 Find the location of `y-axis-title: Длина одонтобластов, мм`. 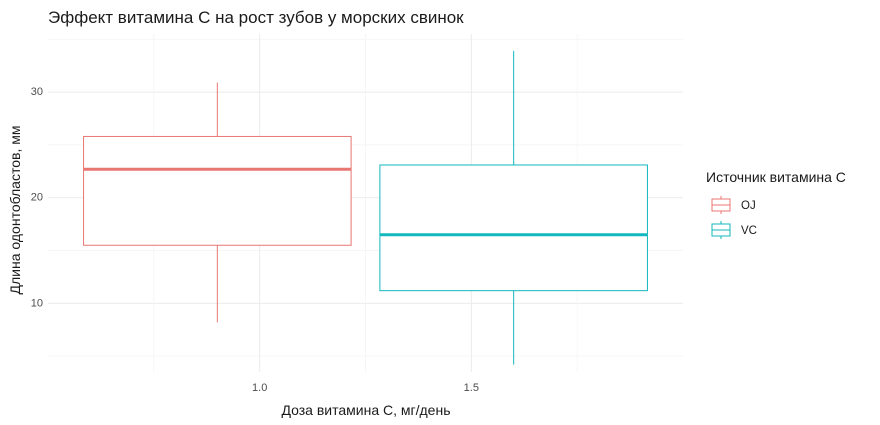

y-axis-title: Длина одонтобластов, мм is located at coordinates (15, 210).